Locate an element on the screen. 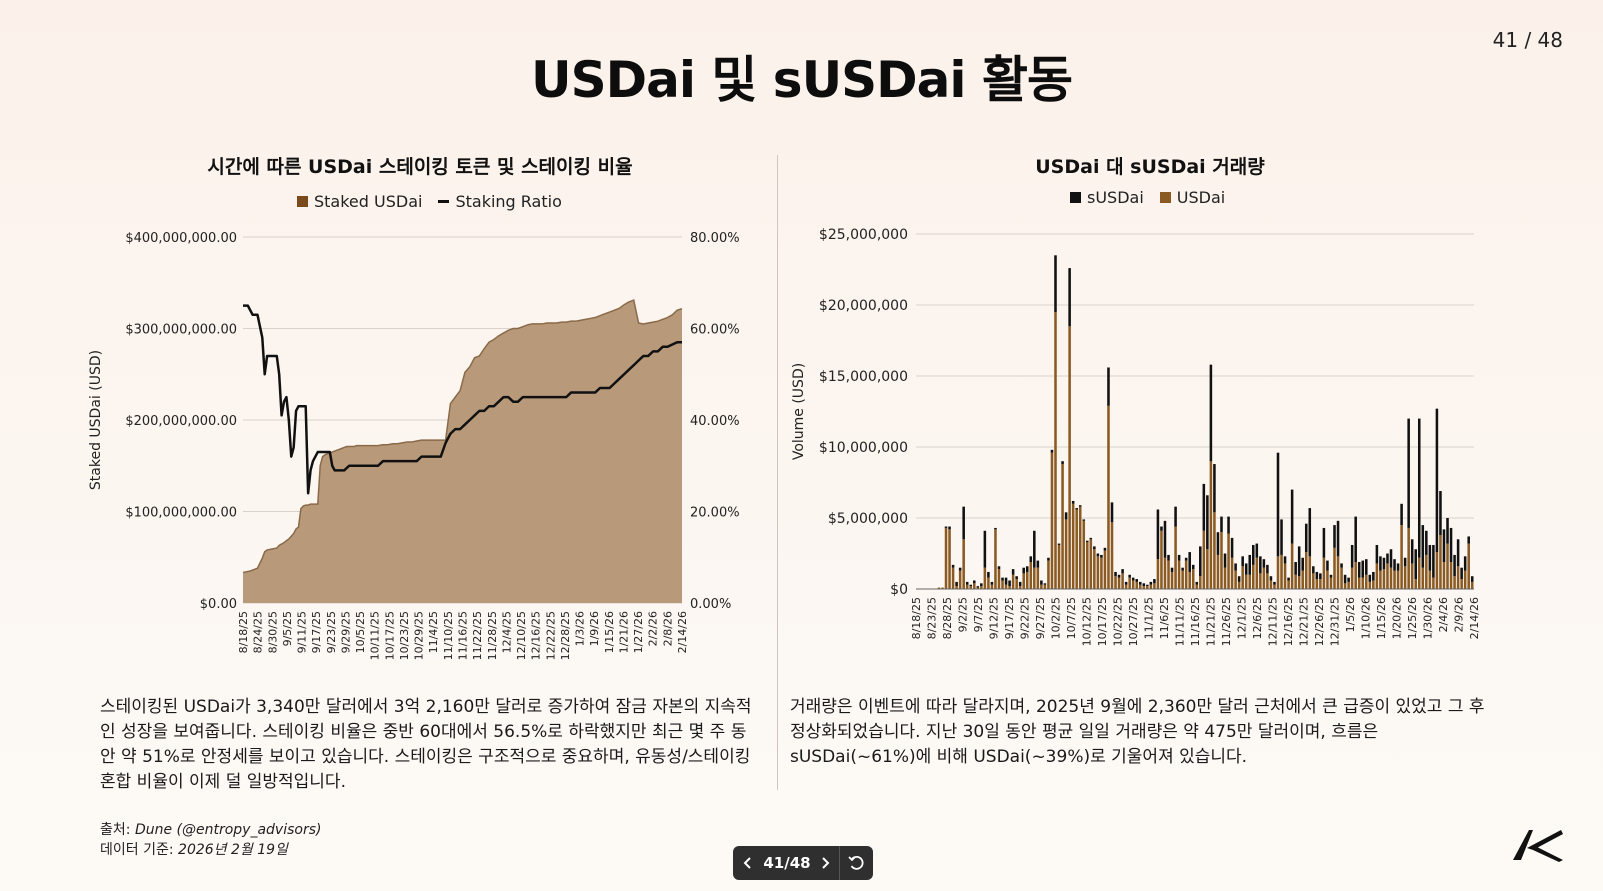 The image size is (1603, 891). x-tick-label: 8/28/25 is located at coordinates (947, 618).